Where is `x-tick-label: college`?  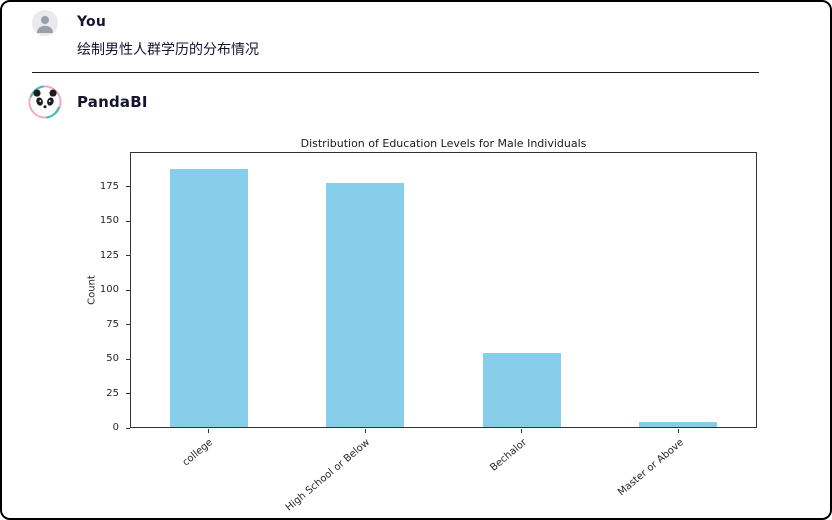 x-tick-label: college is located at coordinates (198, 453).